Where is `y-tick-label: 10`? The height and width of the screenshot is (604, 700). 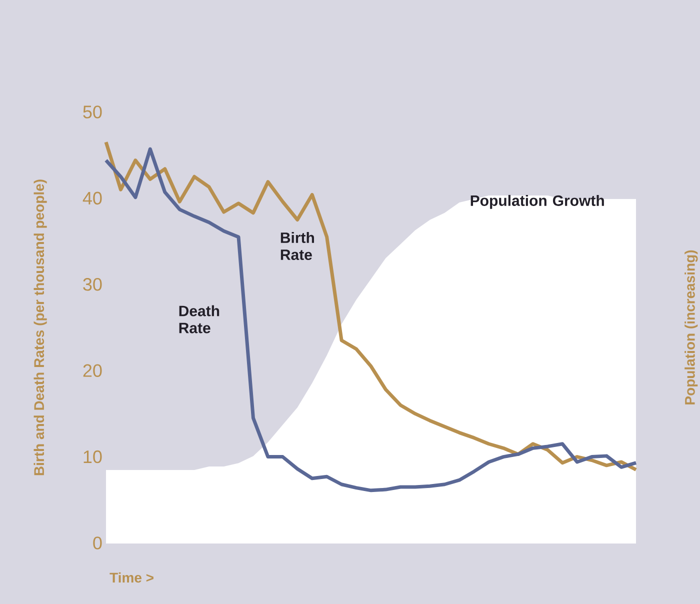 y-tick-label: 10 is located at coordinates (93, 457).